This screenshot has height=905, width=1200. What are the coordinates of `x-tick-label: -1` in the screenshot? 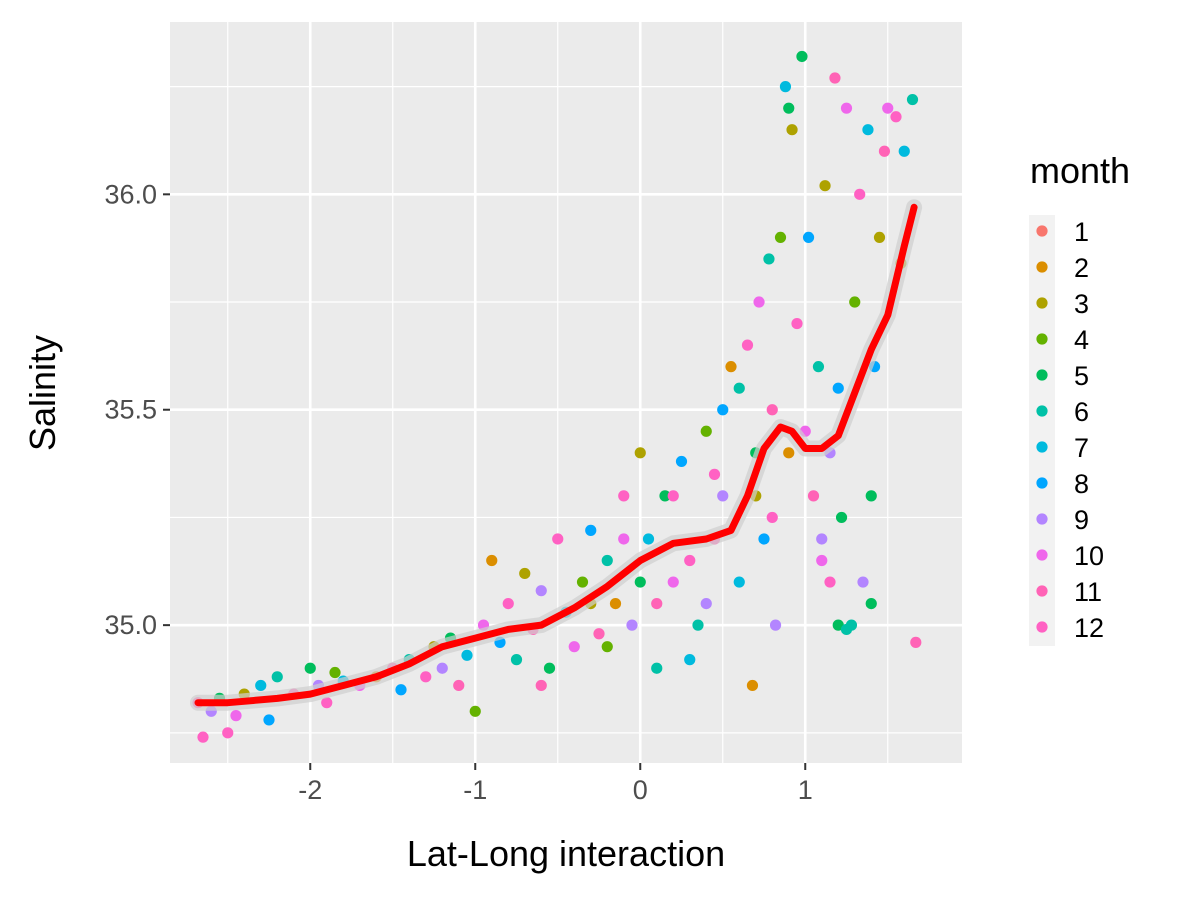 It's located at (475, 790).